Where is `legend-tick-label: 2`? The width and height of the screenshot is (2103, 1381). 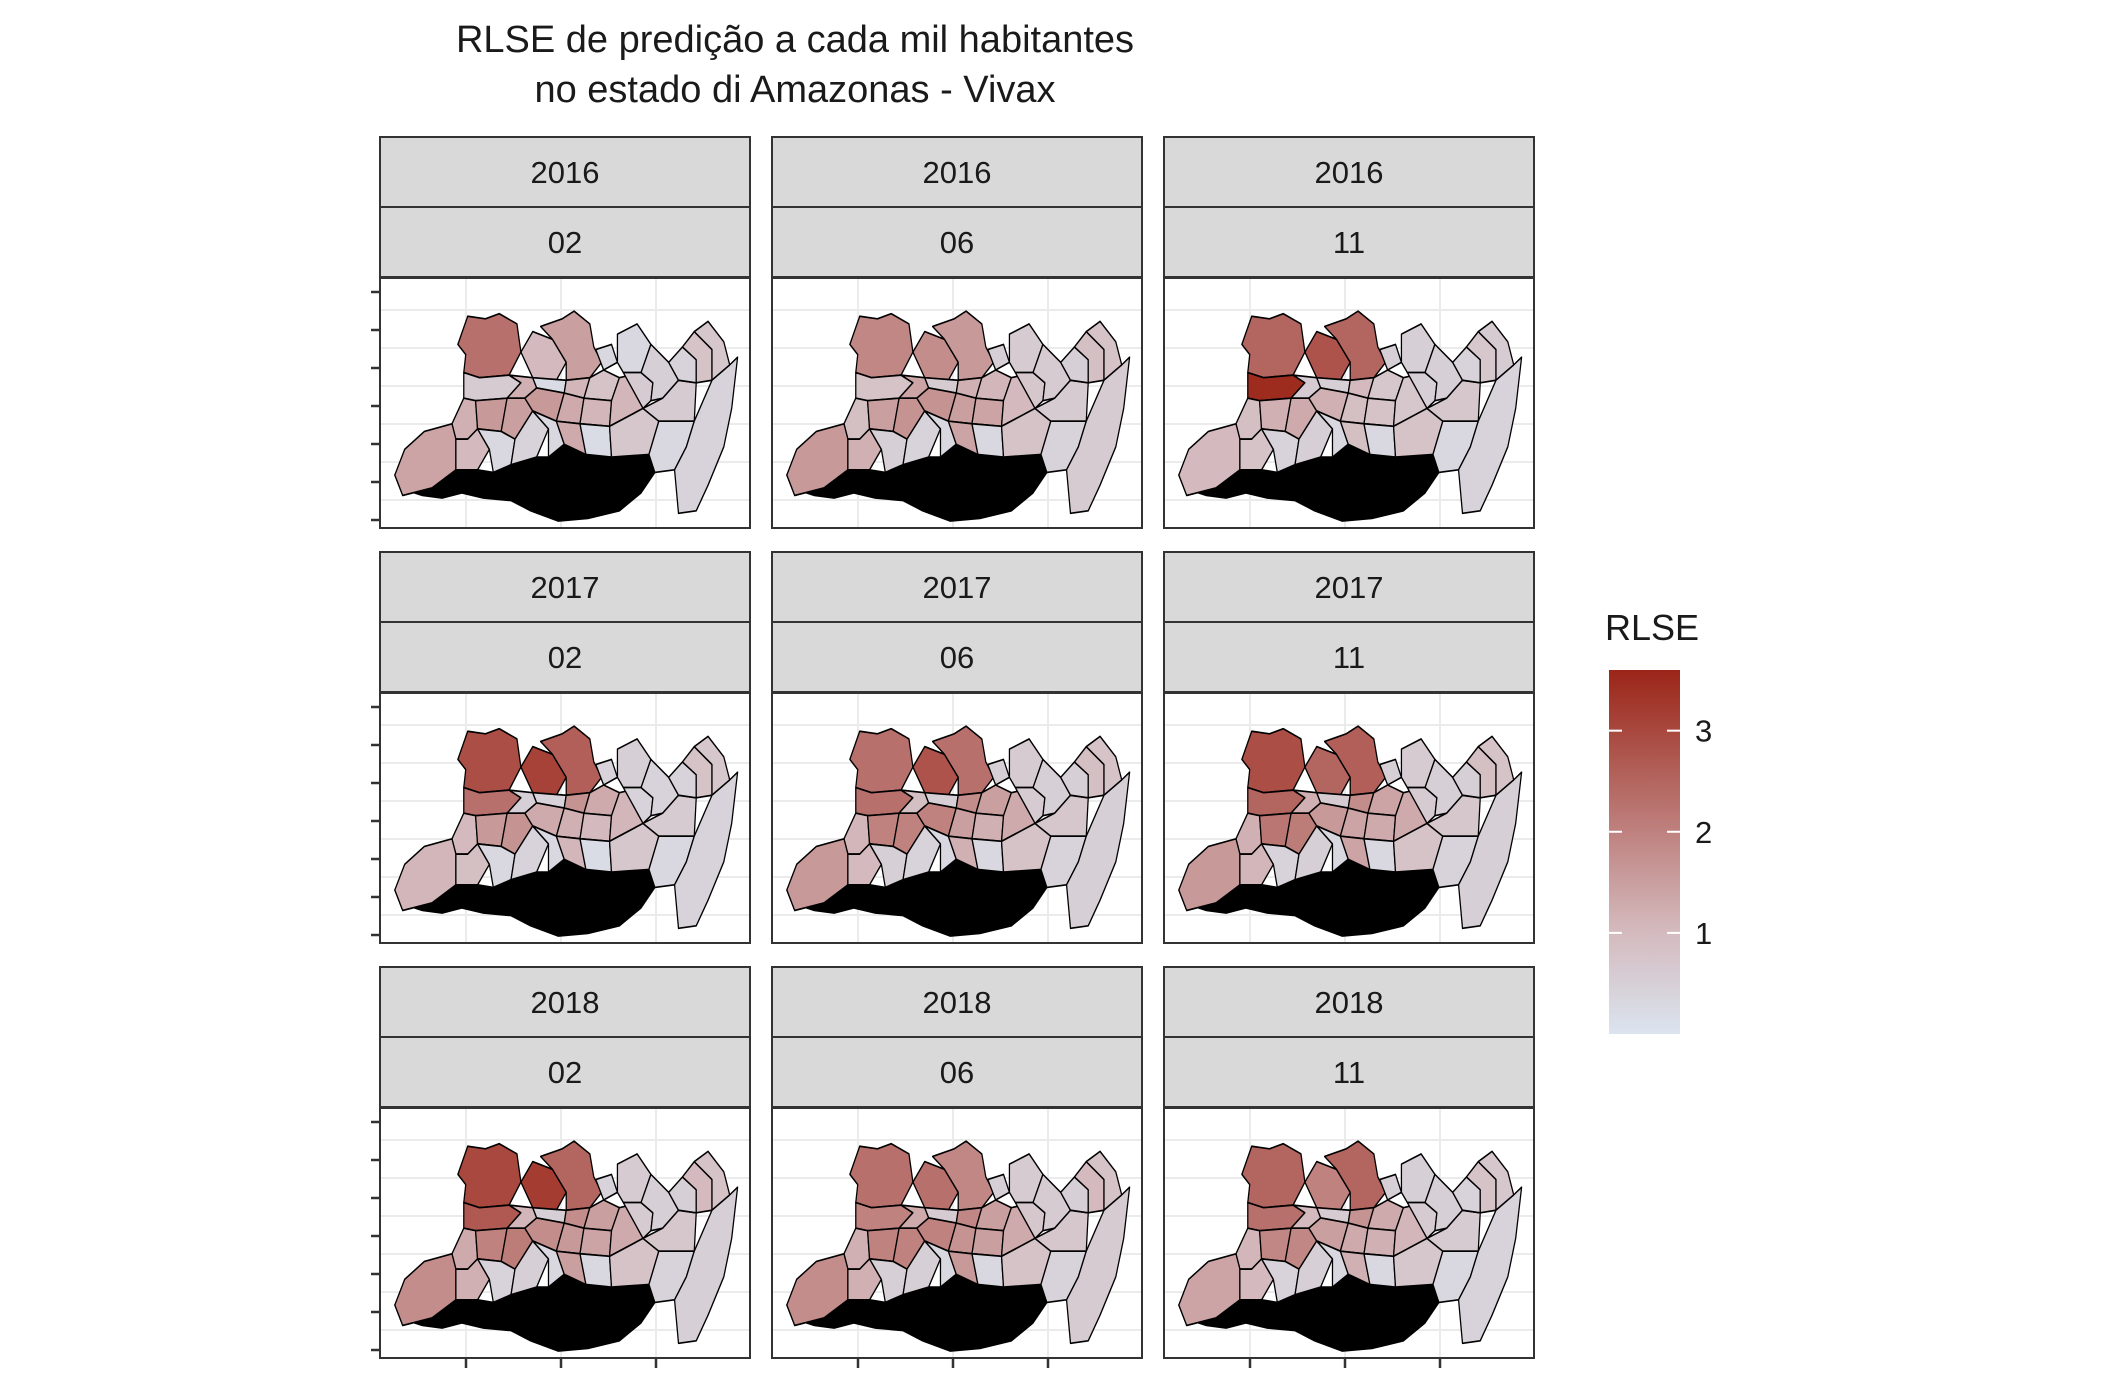 legend-tick-label: 2 is located at coordinates (1703, 832).